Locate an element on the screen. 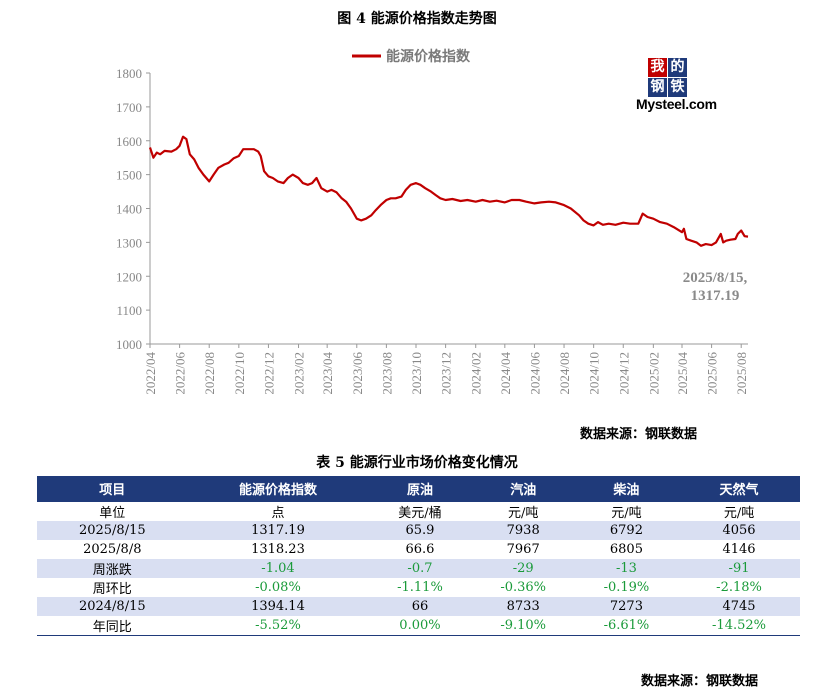  table-cell: 7938 is located at coordinates (523, 530).